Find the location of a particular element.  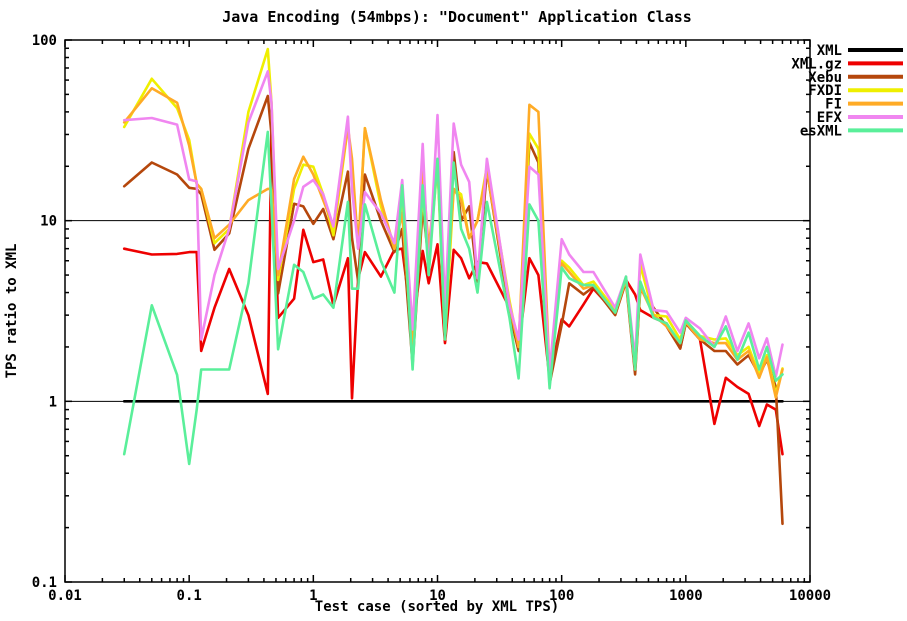

legend-item-label: XML.gz is located at coordinates (816, 64).